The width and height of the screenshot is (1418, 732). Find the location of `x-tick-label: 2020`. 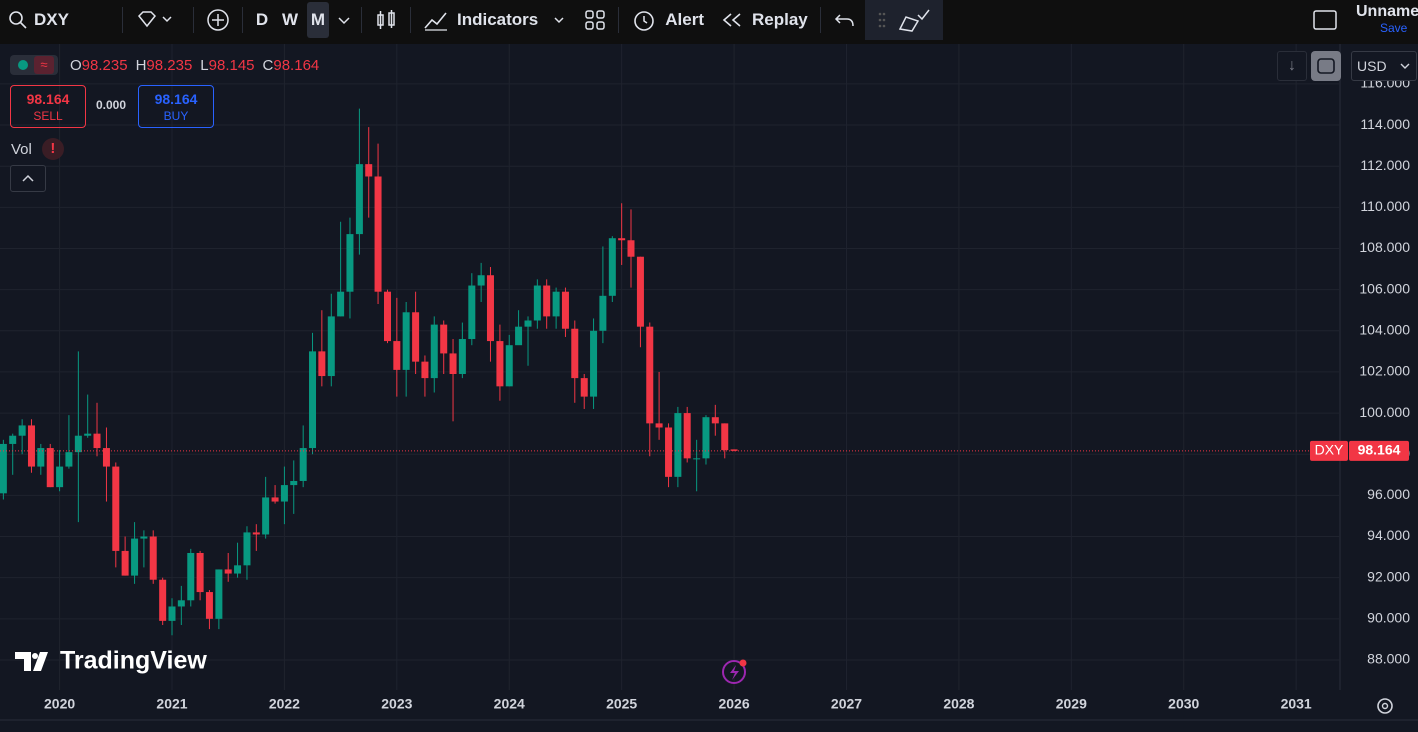

x-tick-label: 2020 is located at coordinates (59, 704).